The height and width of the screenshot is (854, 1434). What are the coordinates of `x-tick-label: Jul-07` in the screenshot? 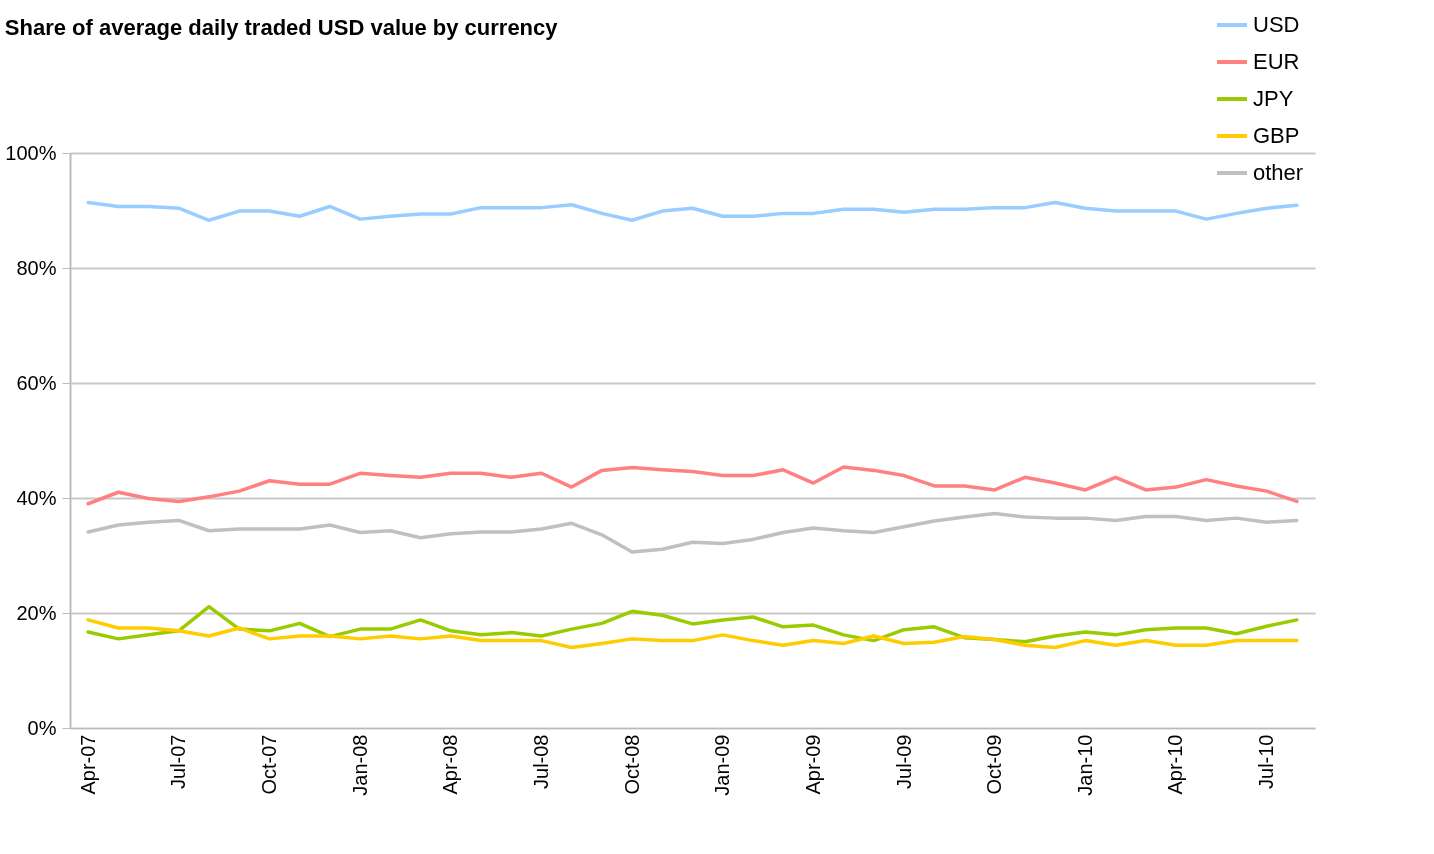 It's located at (178, 761).